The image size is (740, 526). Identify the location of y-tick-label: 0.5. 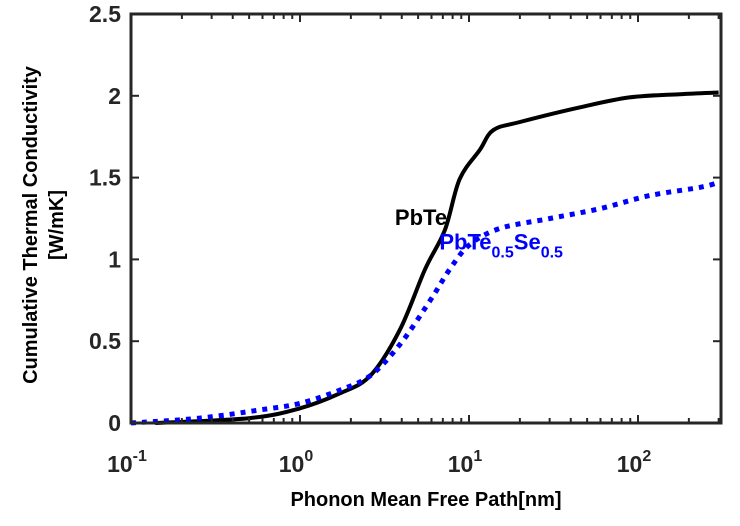
(105, 341).